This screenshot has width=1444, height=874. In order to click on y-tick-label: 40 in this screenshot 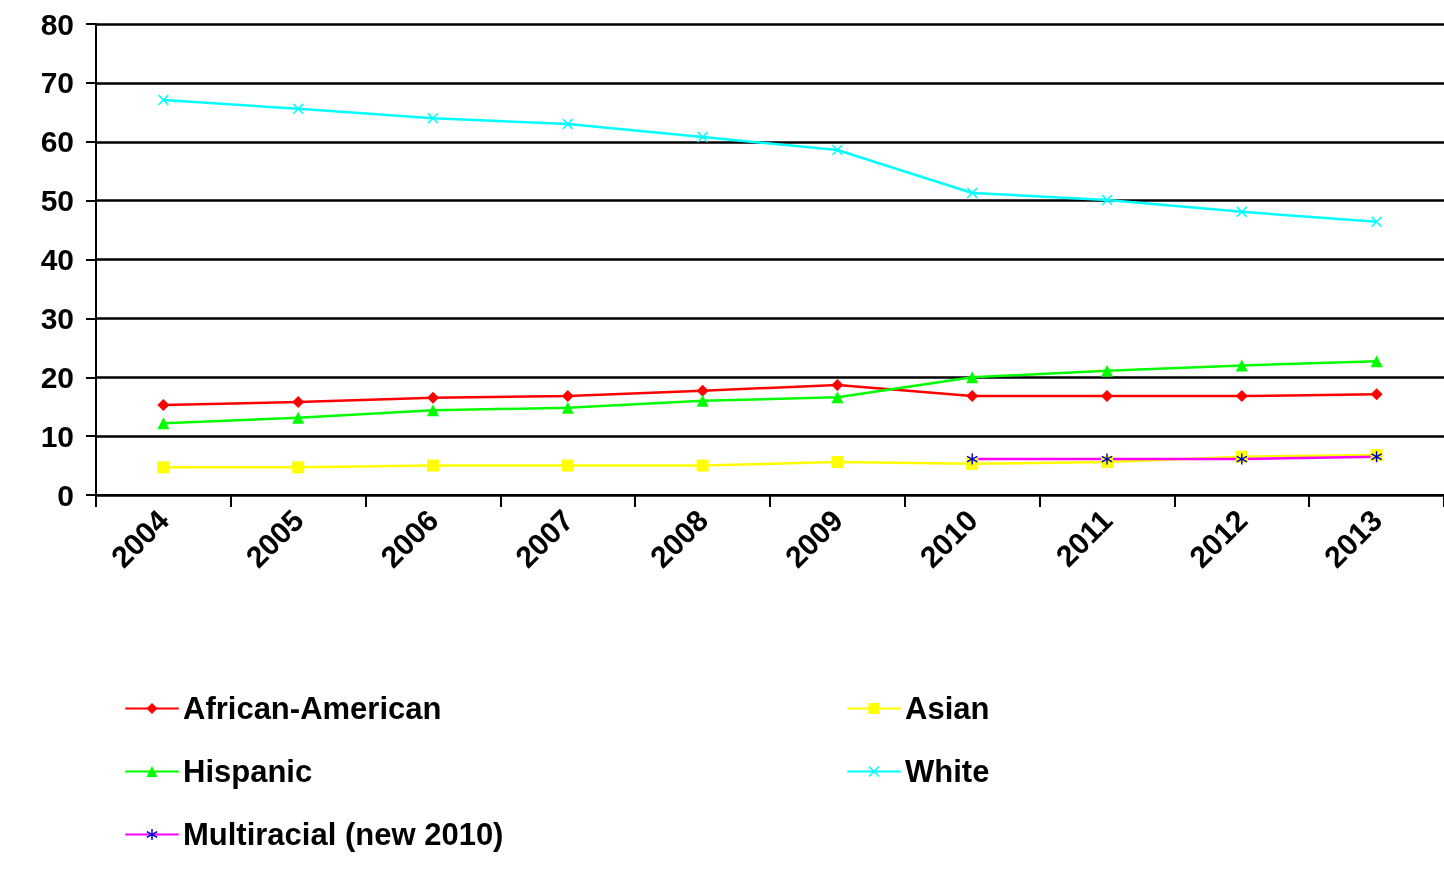, I will do `click(57, 259)`.